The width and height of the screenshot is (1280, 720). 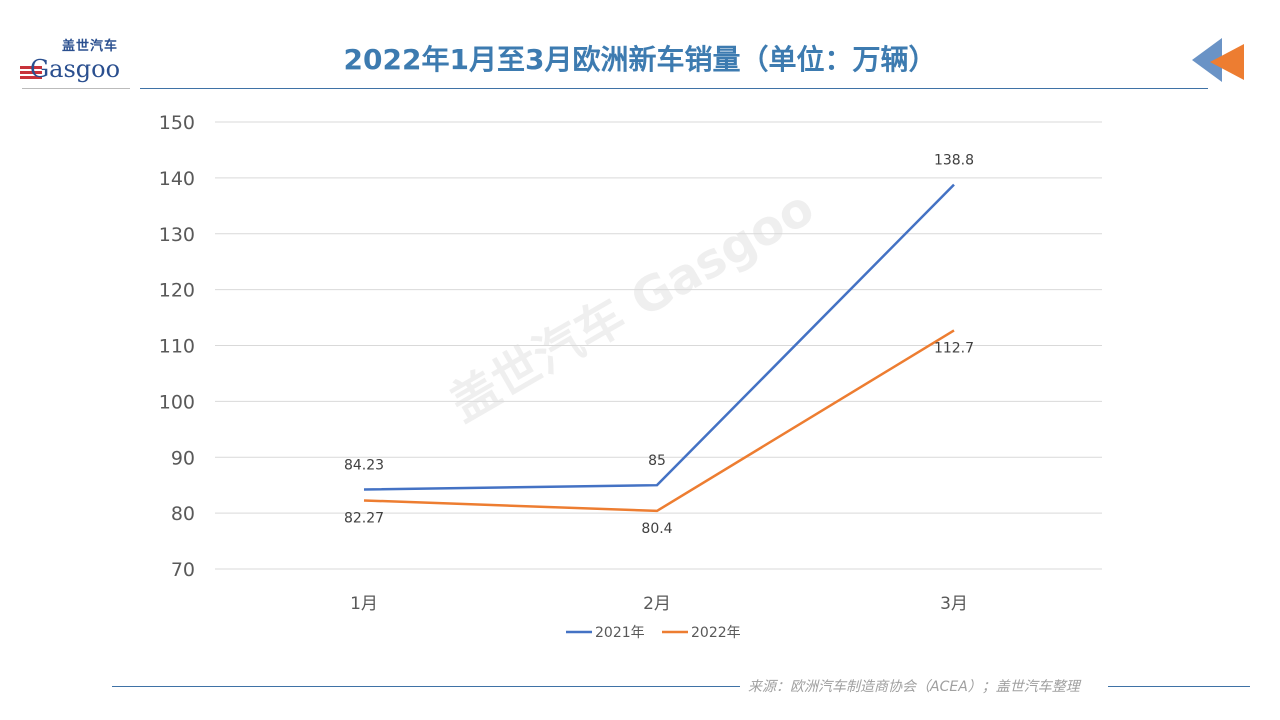 What do you see at coordinates (183, 514) in the screenshot?
I see `y-tick-label: 80` at bounding box center [183, 514].